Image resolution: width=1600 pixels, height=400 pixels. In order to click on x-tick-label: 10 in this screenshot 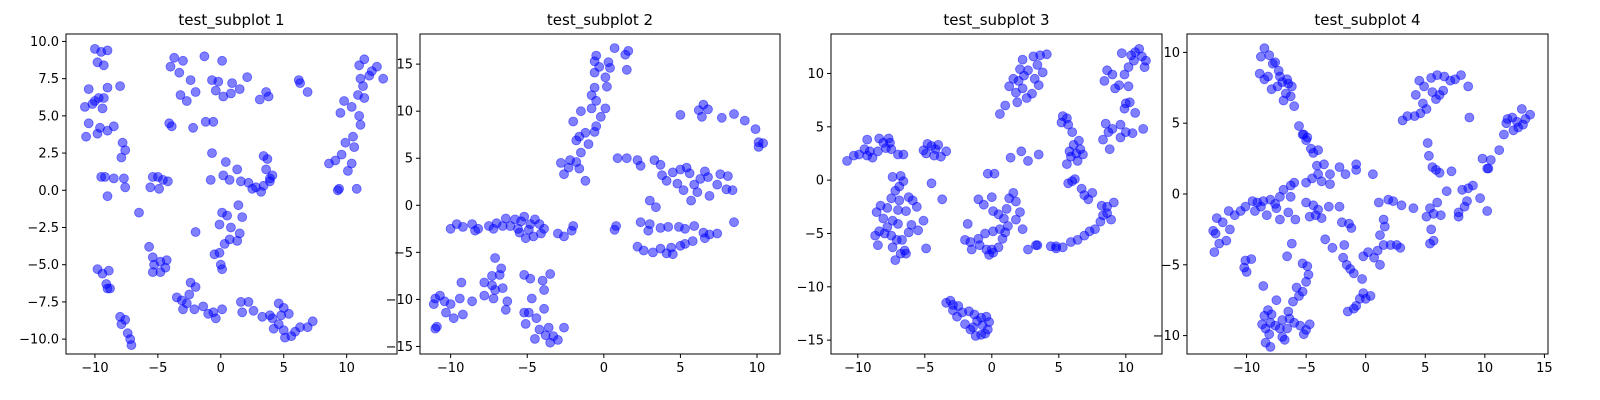, I will do `click(757, 368)`.